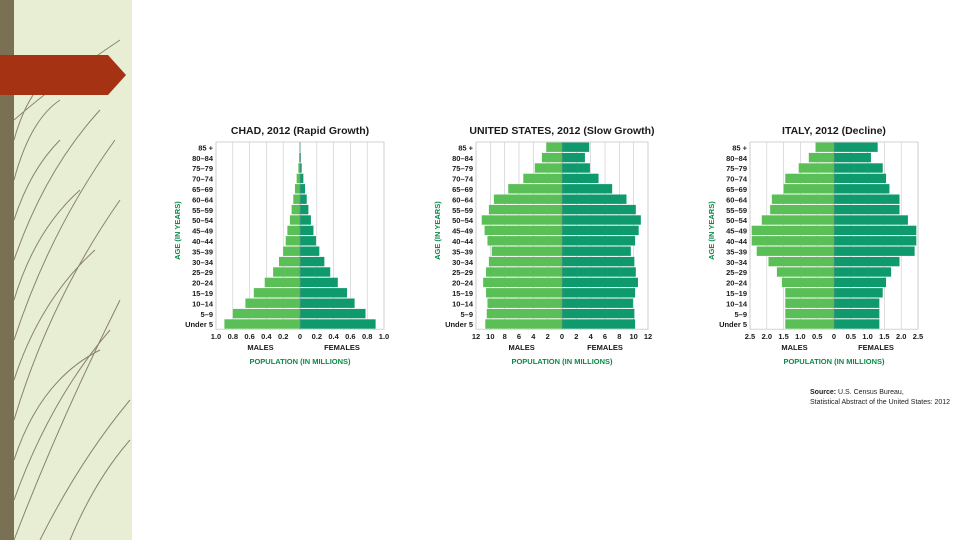 This screenshot has height=540, width=960. I want to click on x-tick-label-right: 10, so click(633, 336).